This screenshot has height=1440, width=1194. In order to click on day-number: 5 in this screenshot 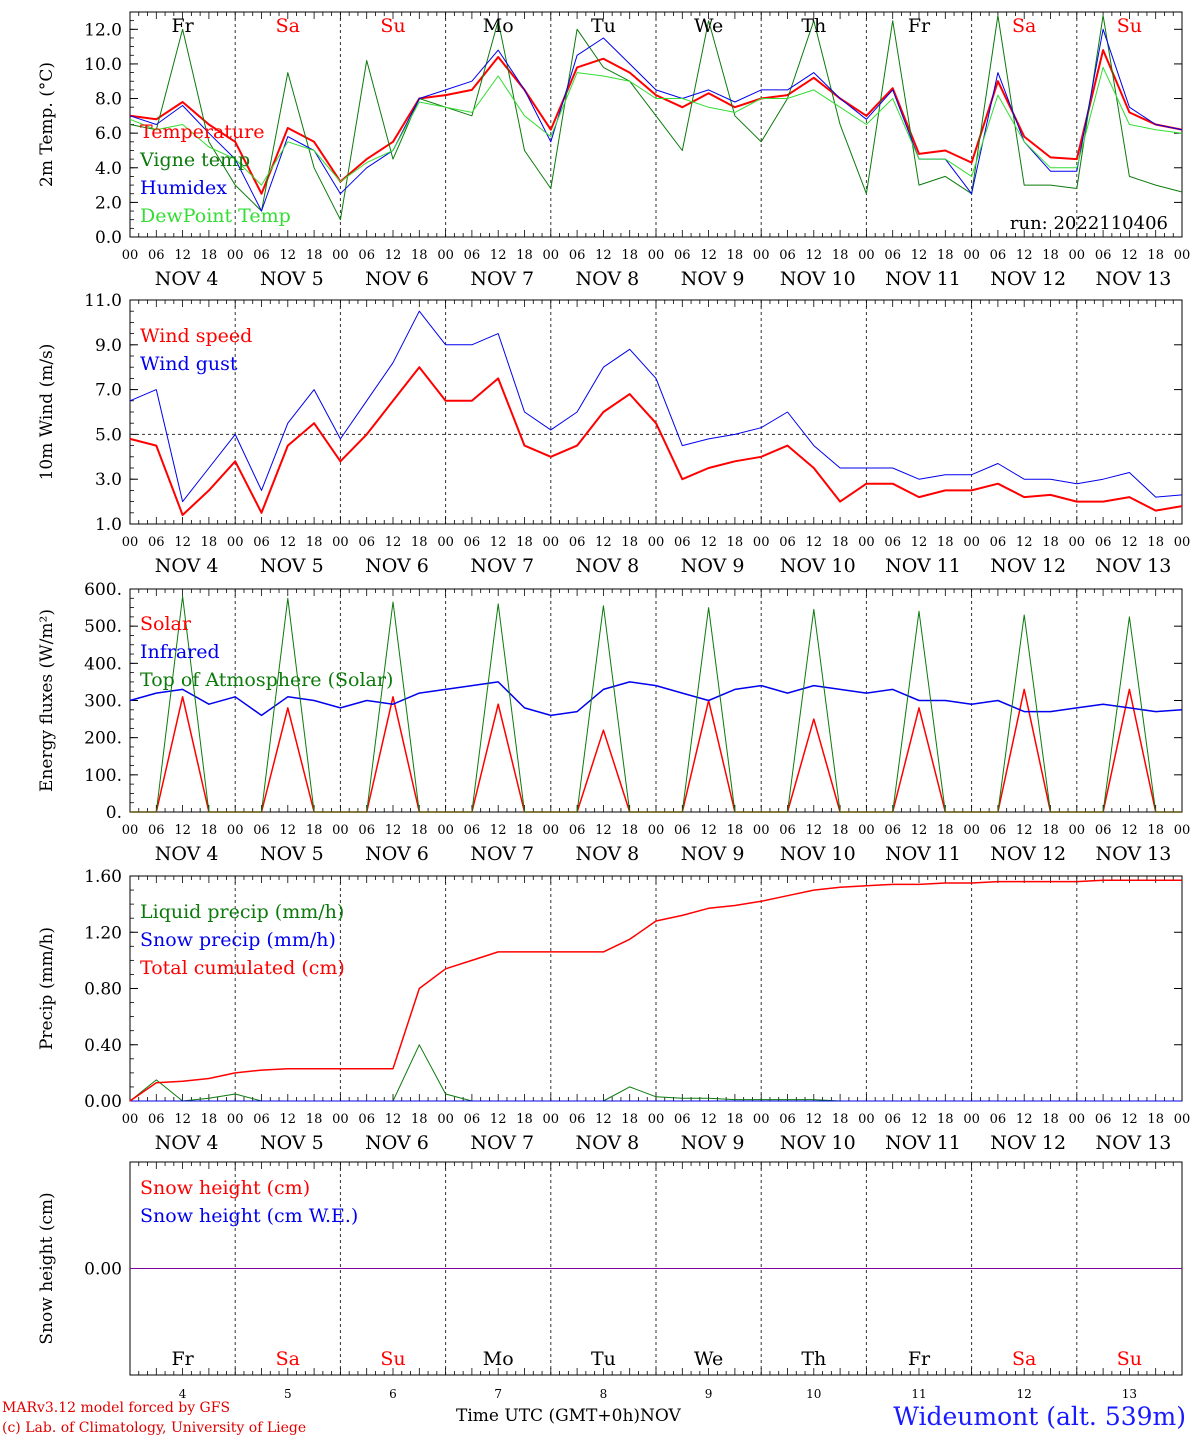, I will do `click(288, 1394)`.